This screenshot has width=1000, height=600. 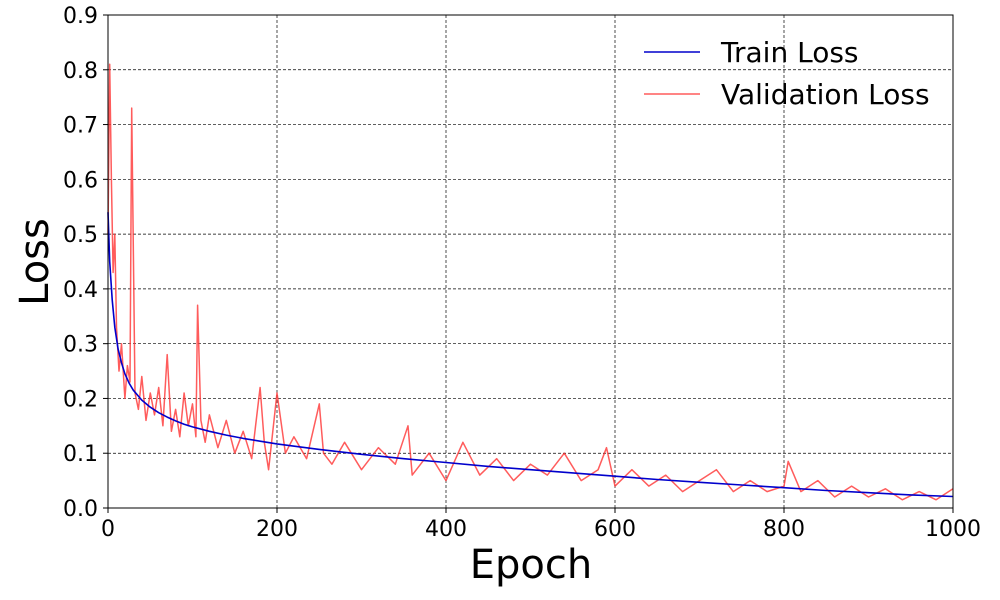 What do you see at coordinates (615, 529) in the screenshot?
I see `x-tick-label: 600` at bounding box center [615, 529].